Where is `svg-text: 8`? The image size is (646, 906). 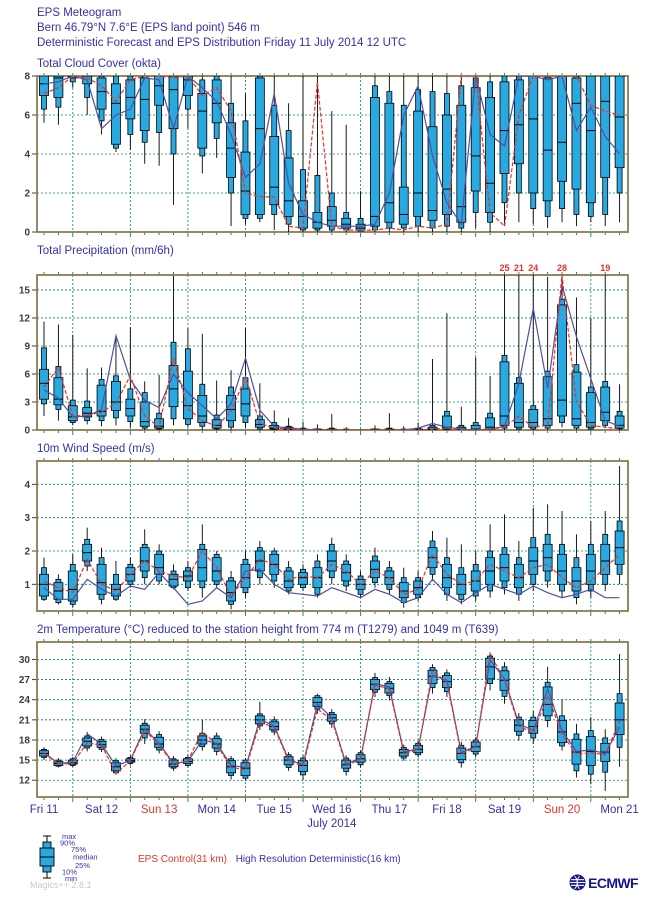 svg-text: 8 is located at coordinates (27, 77).